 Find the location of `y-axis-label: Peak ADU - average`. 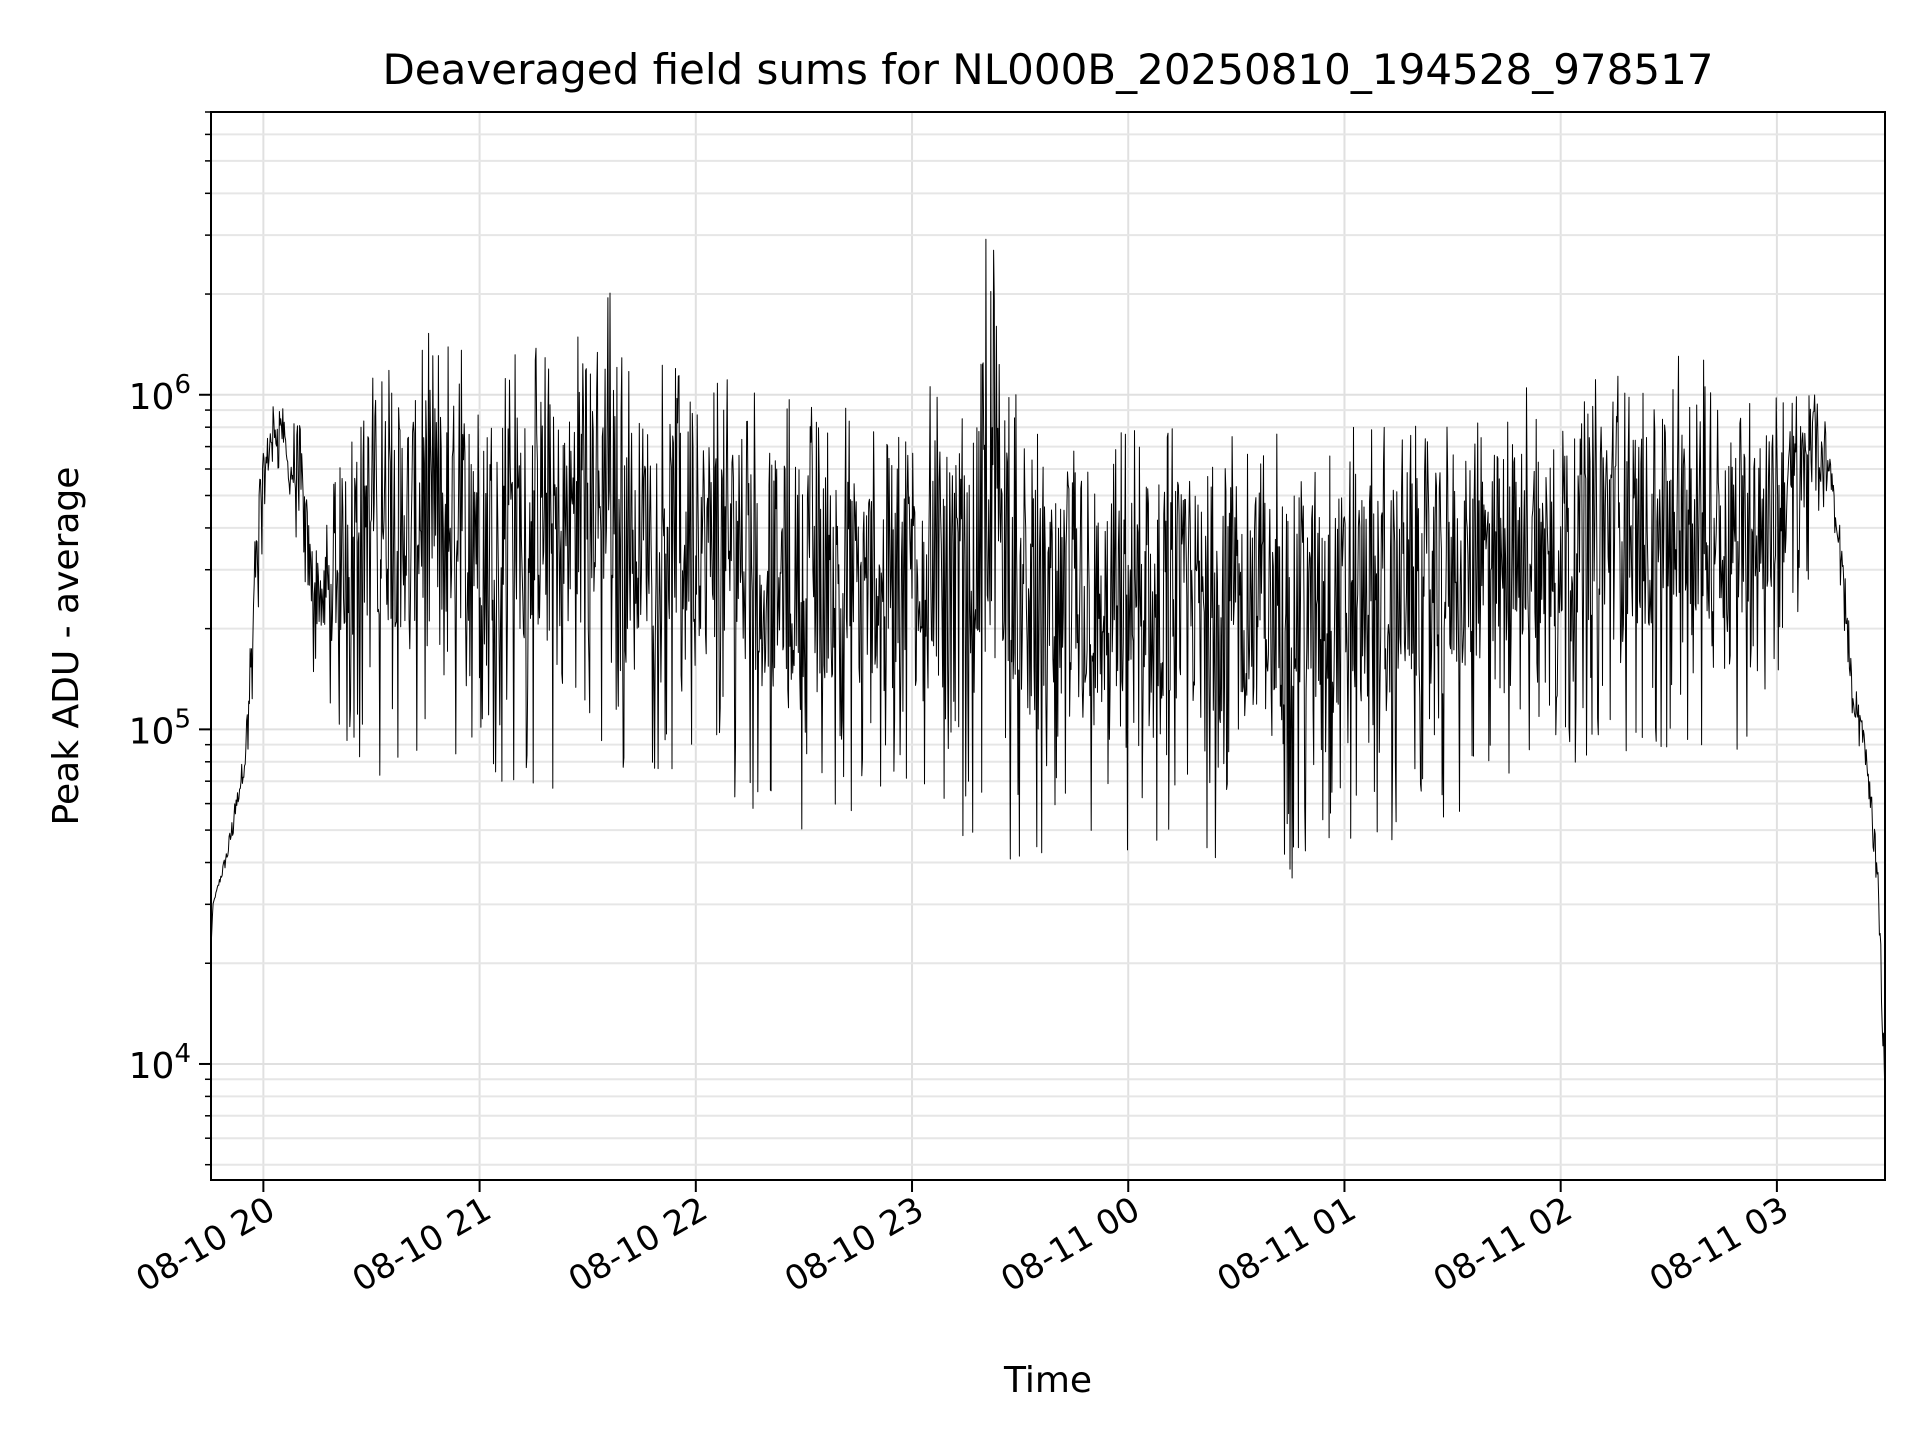

y-axis-label: Peak ADU - average is located at coordinates (66, 646).